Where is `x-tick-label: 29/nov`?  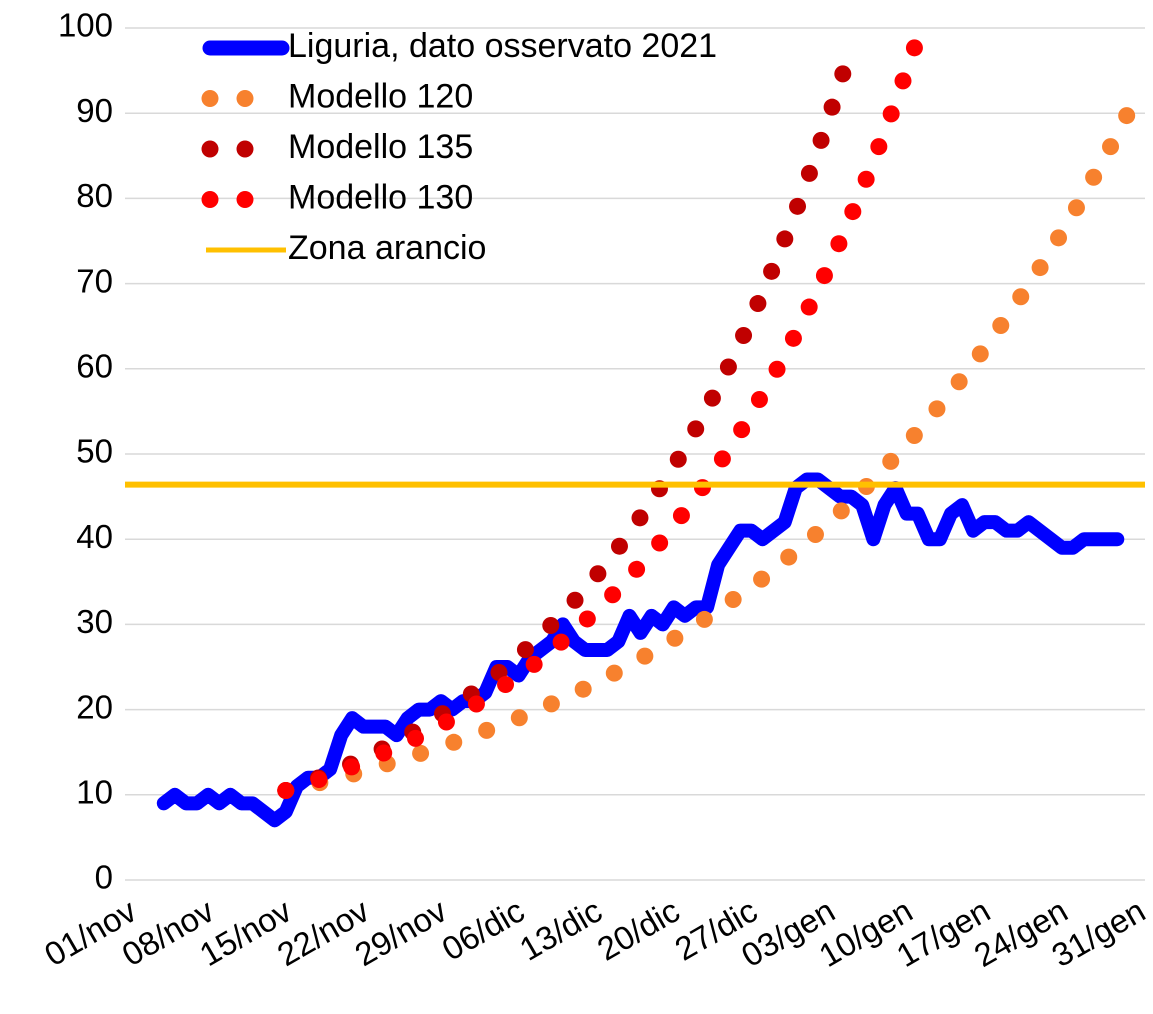
x-tick-label: 29/nov is located at coordinates (401, 932).